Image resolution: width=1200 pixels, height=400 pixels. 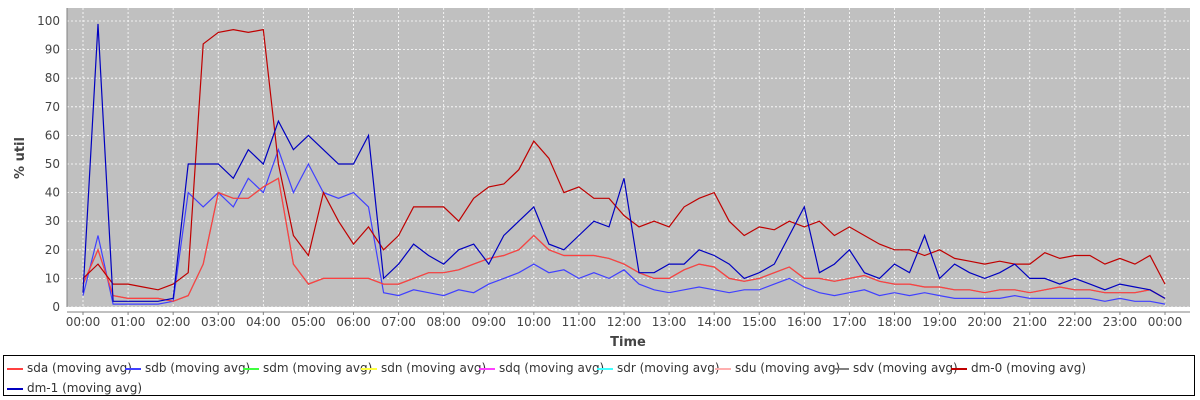 I want to click on x-axis-label: Time, so click(x=628, y=342).